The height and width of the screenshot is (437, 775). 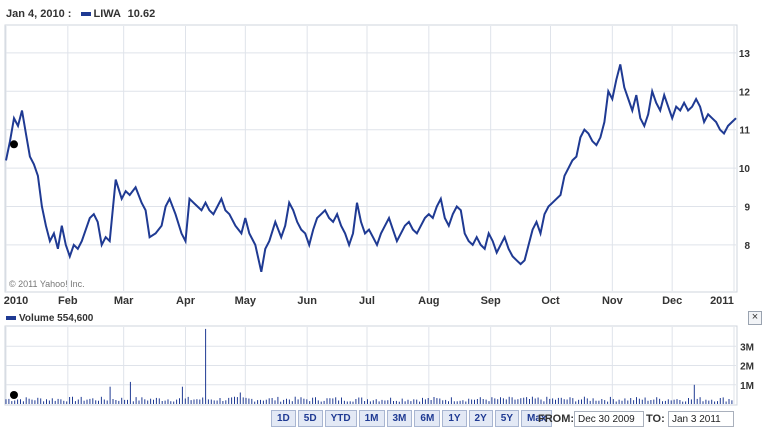 What do you see at coordinates (507, 418) in the screenshot?
I see `range-button-5y: 5Y` at bounding box center [507, 418].